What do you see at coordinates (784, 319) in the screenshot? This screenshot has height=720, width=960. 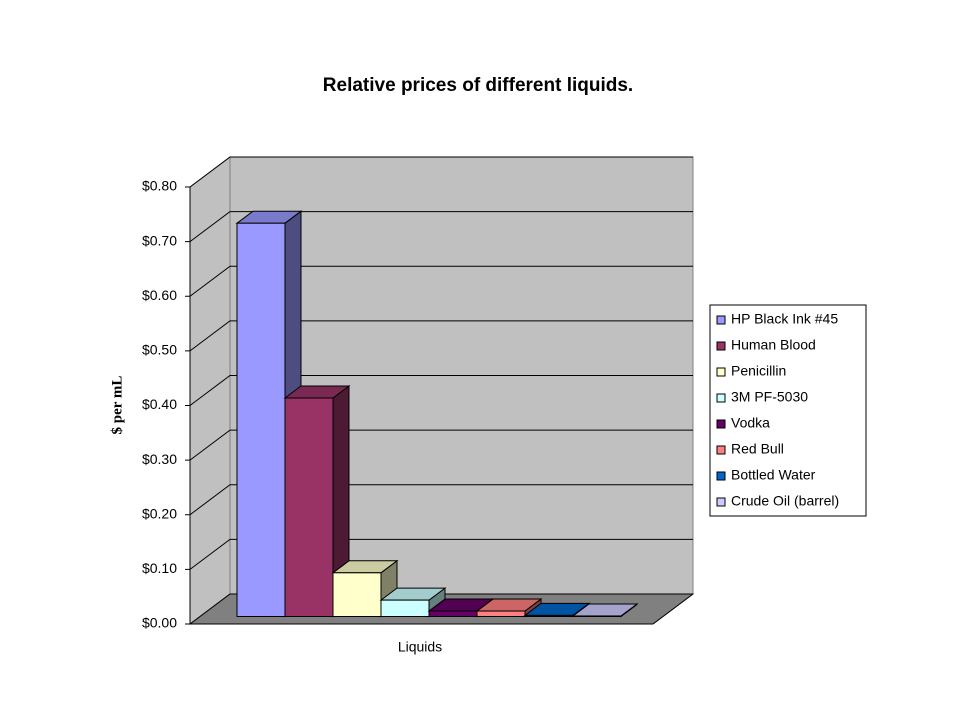 I see `legend-label: HP Black Ink #45` at bounding box center [784, 319].